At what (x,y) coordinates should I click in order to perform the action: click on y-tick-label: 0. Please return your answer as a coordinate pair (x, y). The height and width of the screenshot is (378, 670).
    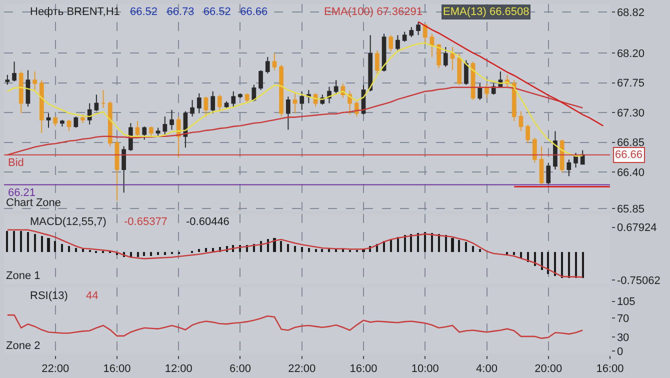
    Looking at the image, I should click on (620, 352).